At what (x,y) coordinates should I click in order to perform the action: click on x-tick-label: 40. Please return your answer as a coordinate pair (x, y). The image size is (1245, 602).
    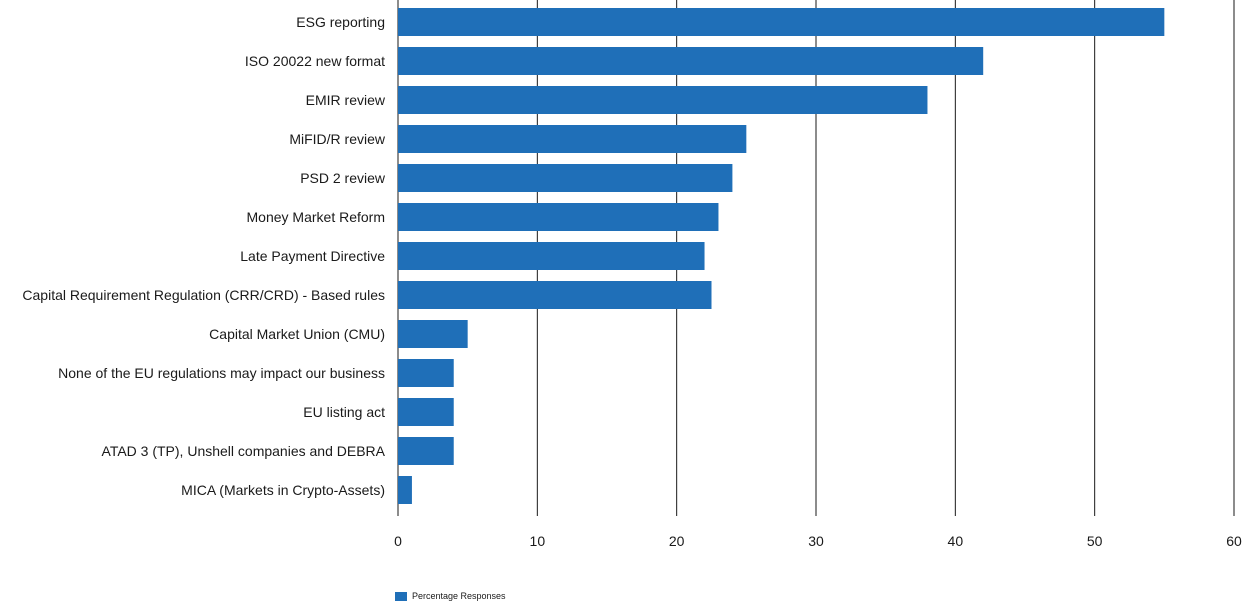
    Looking at the image, I should click on (956, 541).